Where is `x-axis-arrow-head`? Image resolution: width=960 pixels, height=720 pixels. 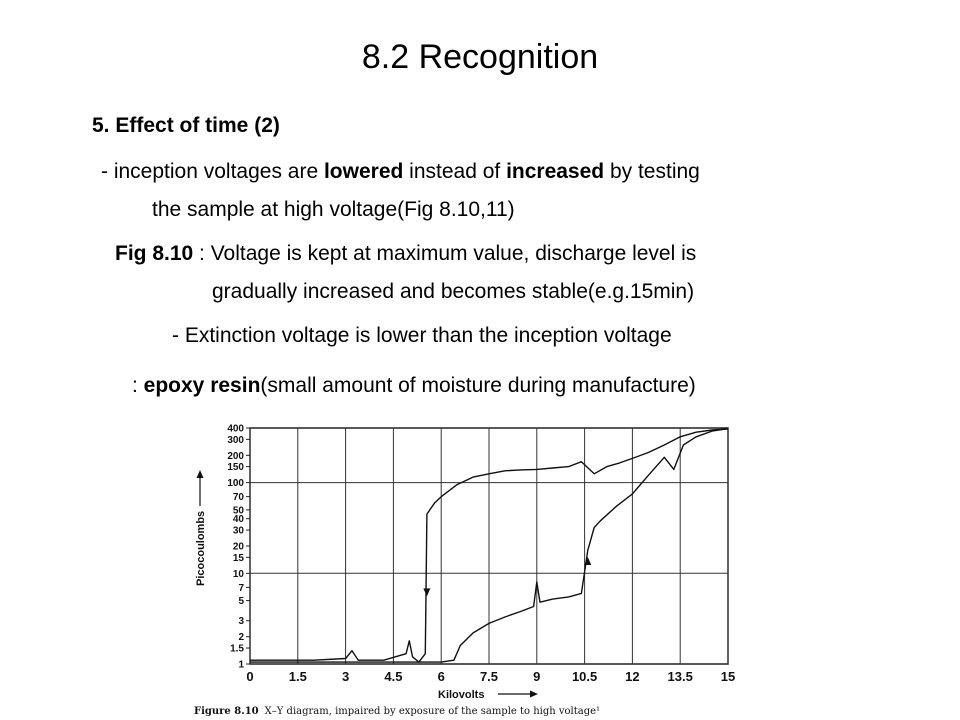 x-axis-arrow-head is located at coordinates (534, 694).